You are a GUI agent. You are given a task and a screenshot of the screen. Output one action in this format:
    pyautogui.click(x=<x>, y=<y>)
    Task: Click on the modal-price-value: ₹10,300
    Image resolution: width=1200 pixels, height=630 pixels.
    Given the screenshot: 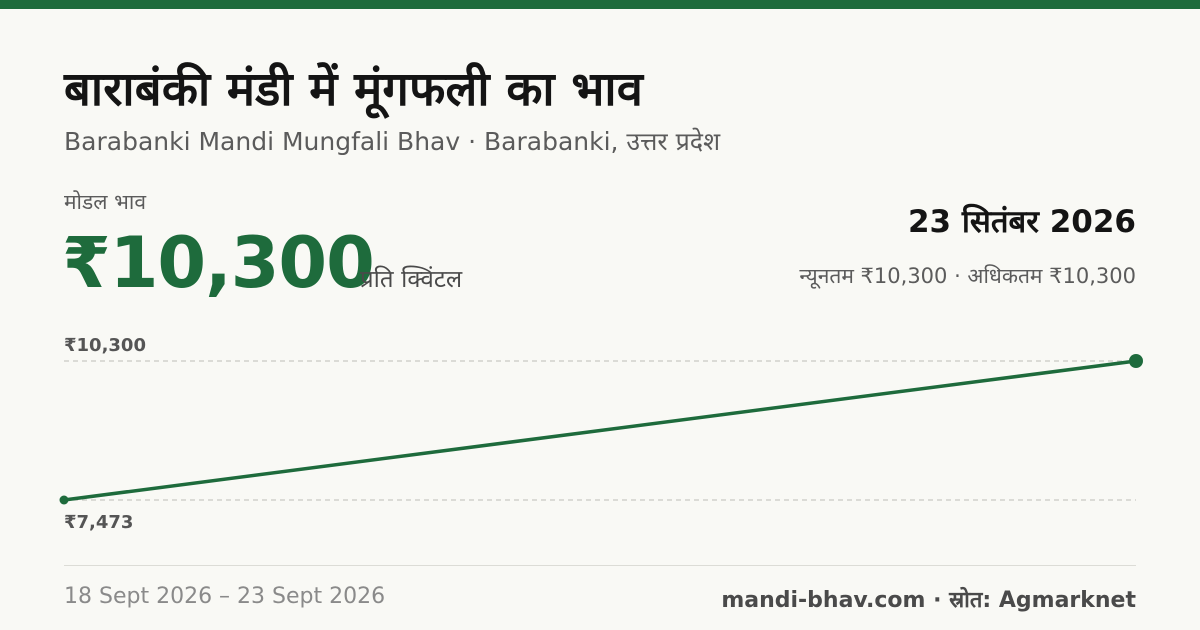 What is the action you would take?
    pyautogui.click(x=218, y=263)
    